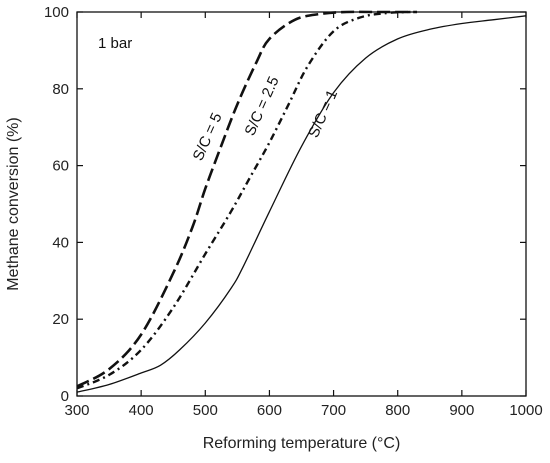 The image size is (550, 463). I want to click on y-tick-label: 0, so click(65, 396).